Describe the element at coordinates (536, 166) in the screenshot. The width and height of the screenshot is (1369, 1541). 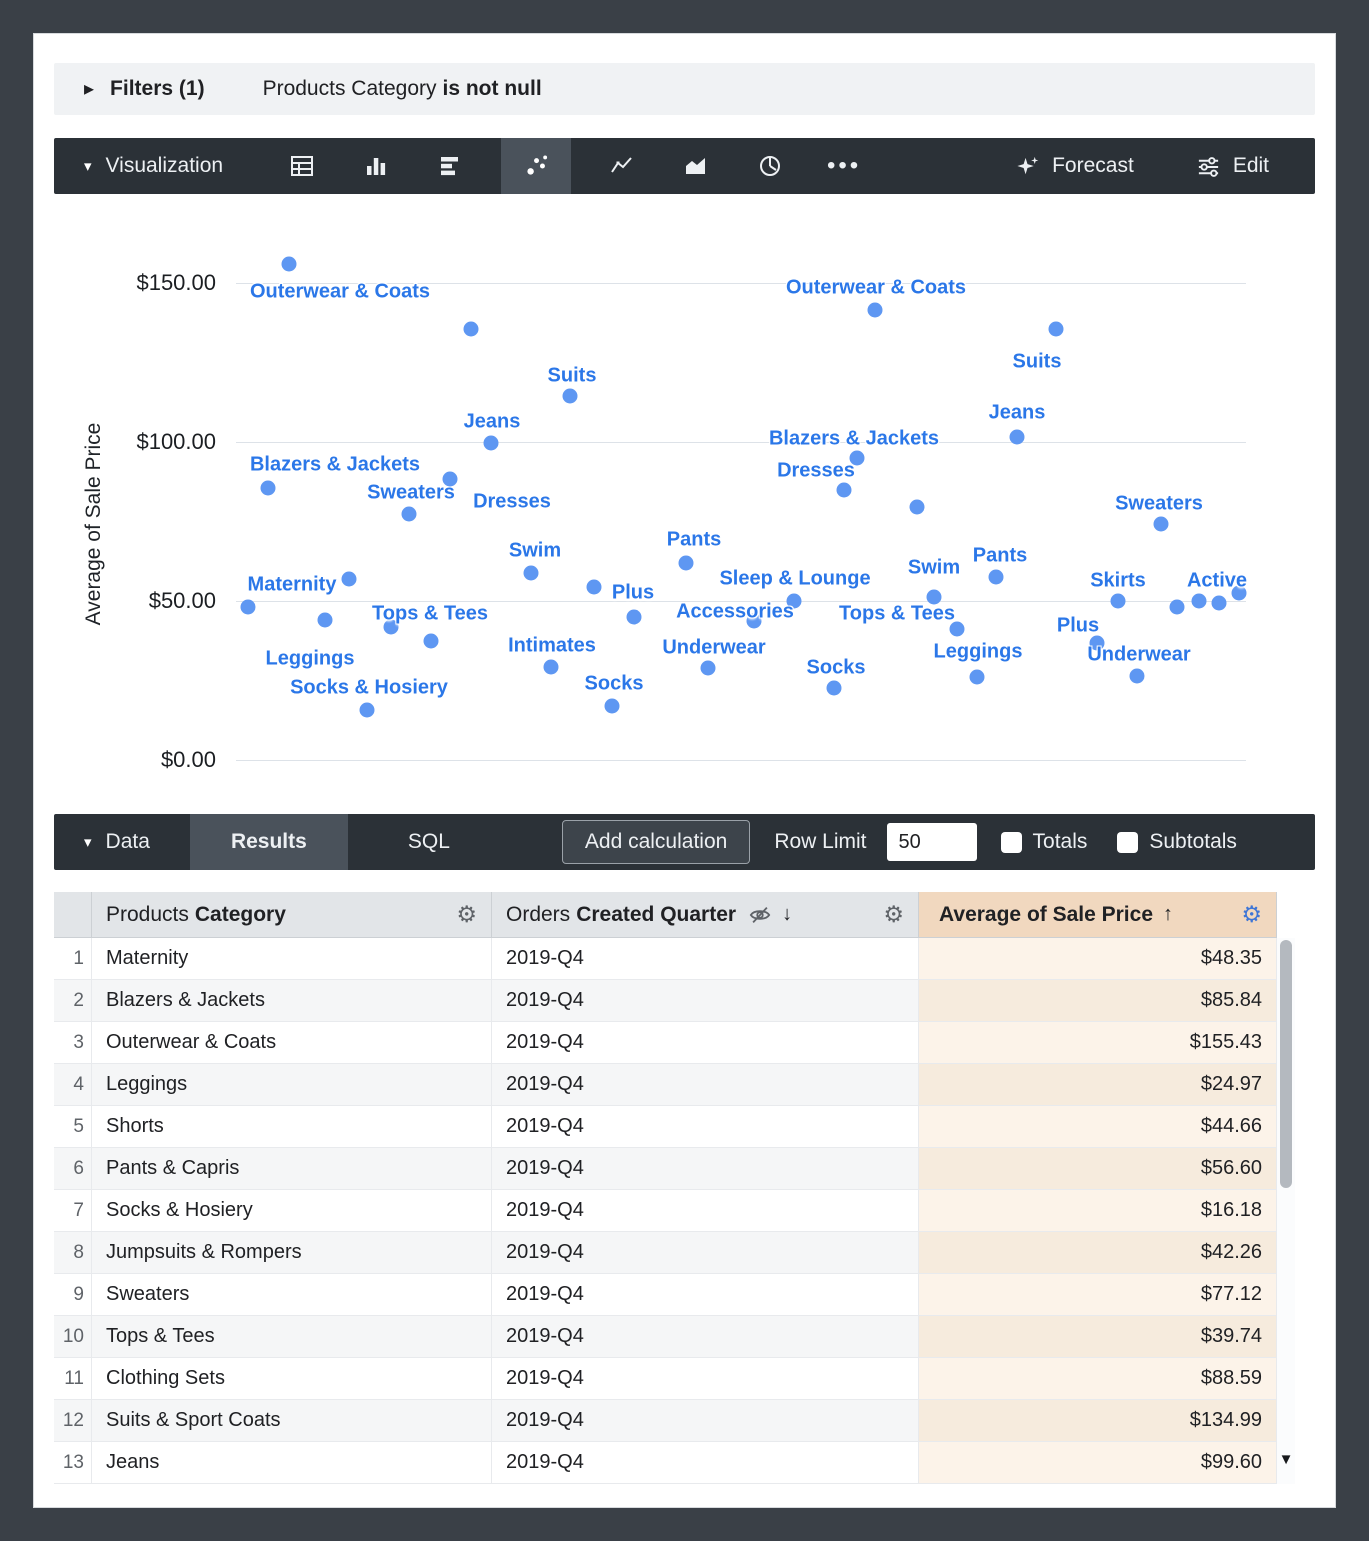
I see `scatter-chart-button` at that location.